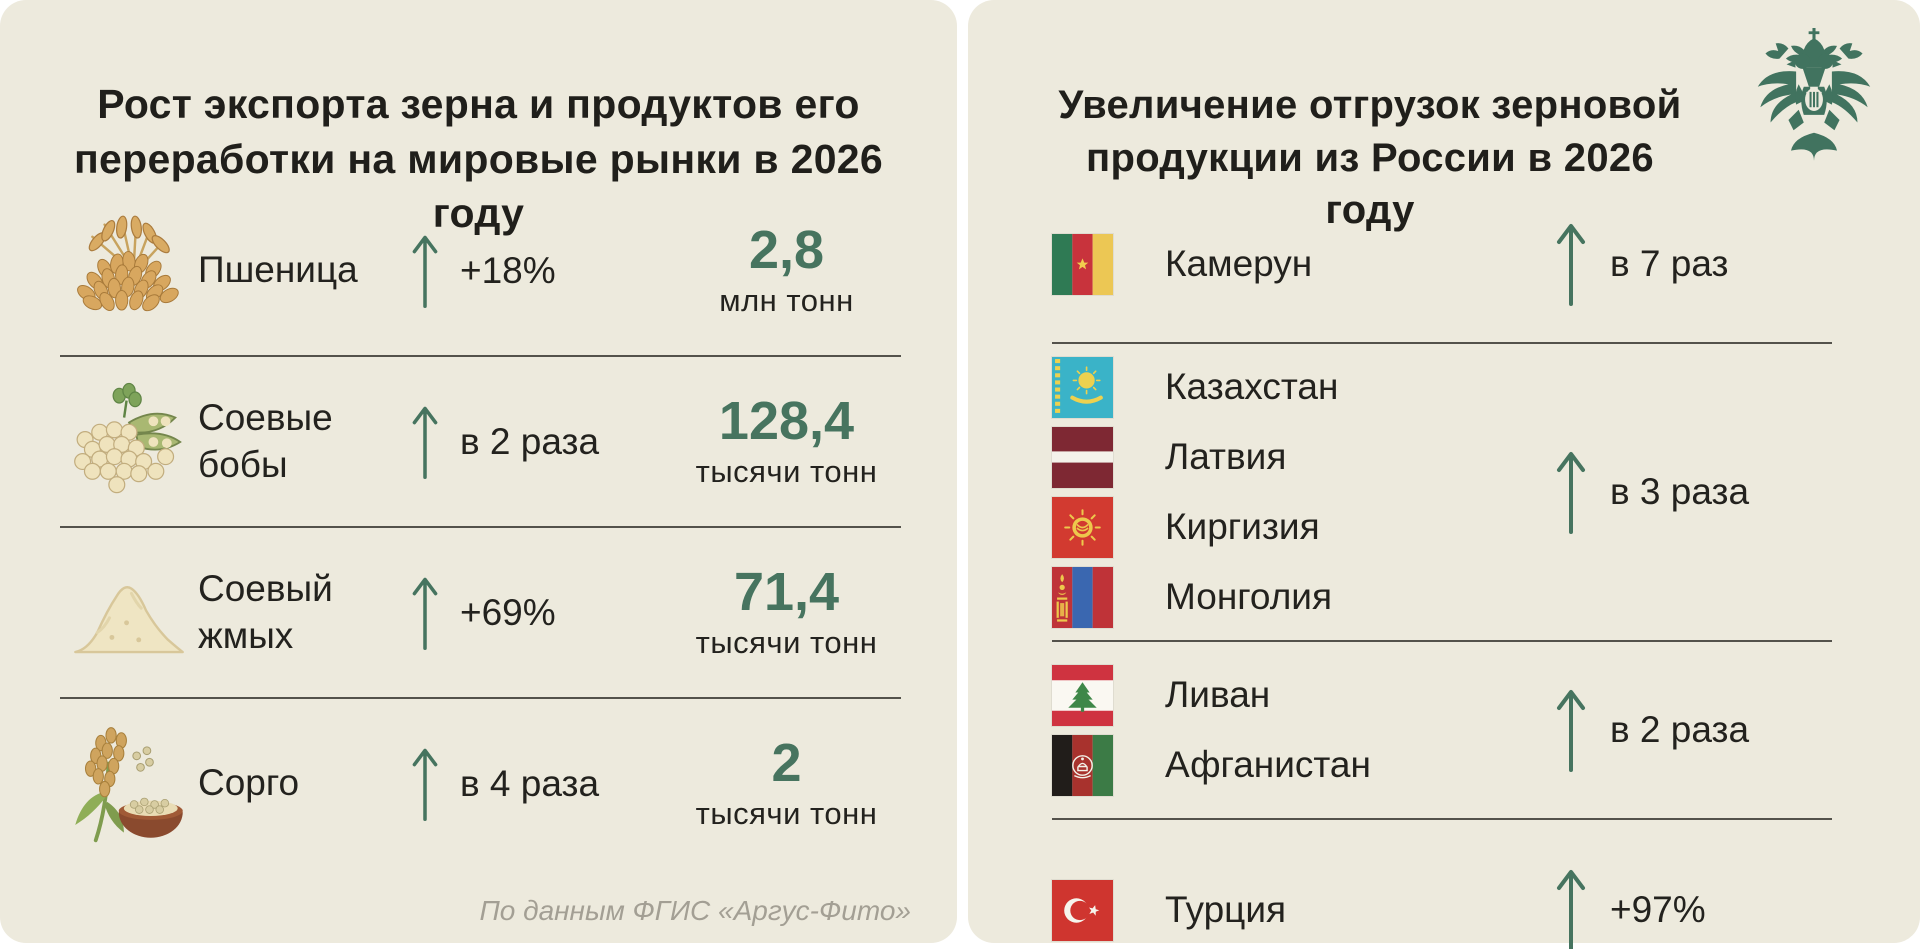 The width and height of the screenshot is (1920, 949). I want to click on export-volume: 128,4 тысячи тонн, so click(786, 441).